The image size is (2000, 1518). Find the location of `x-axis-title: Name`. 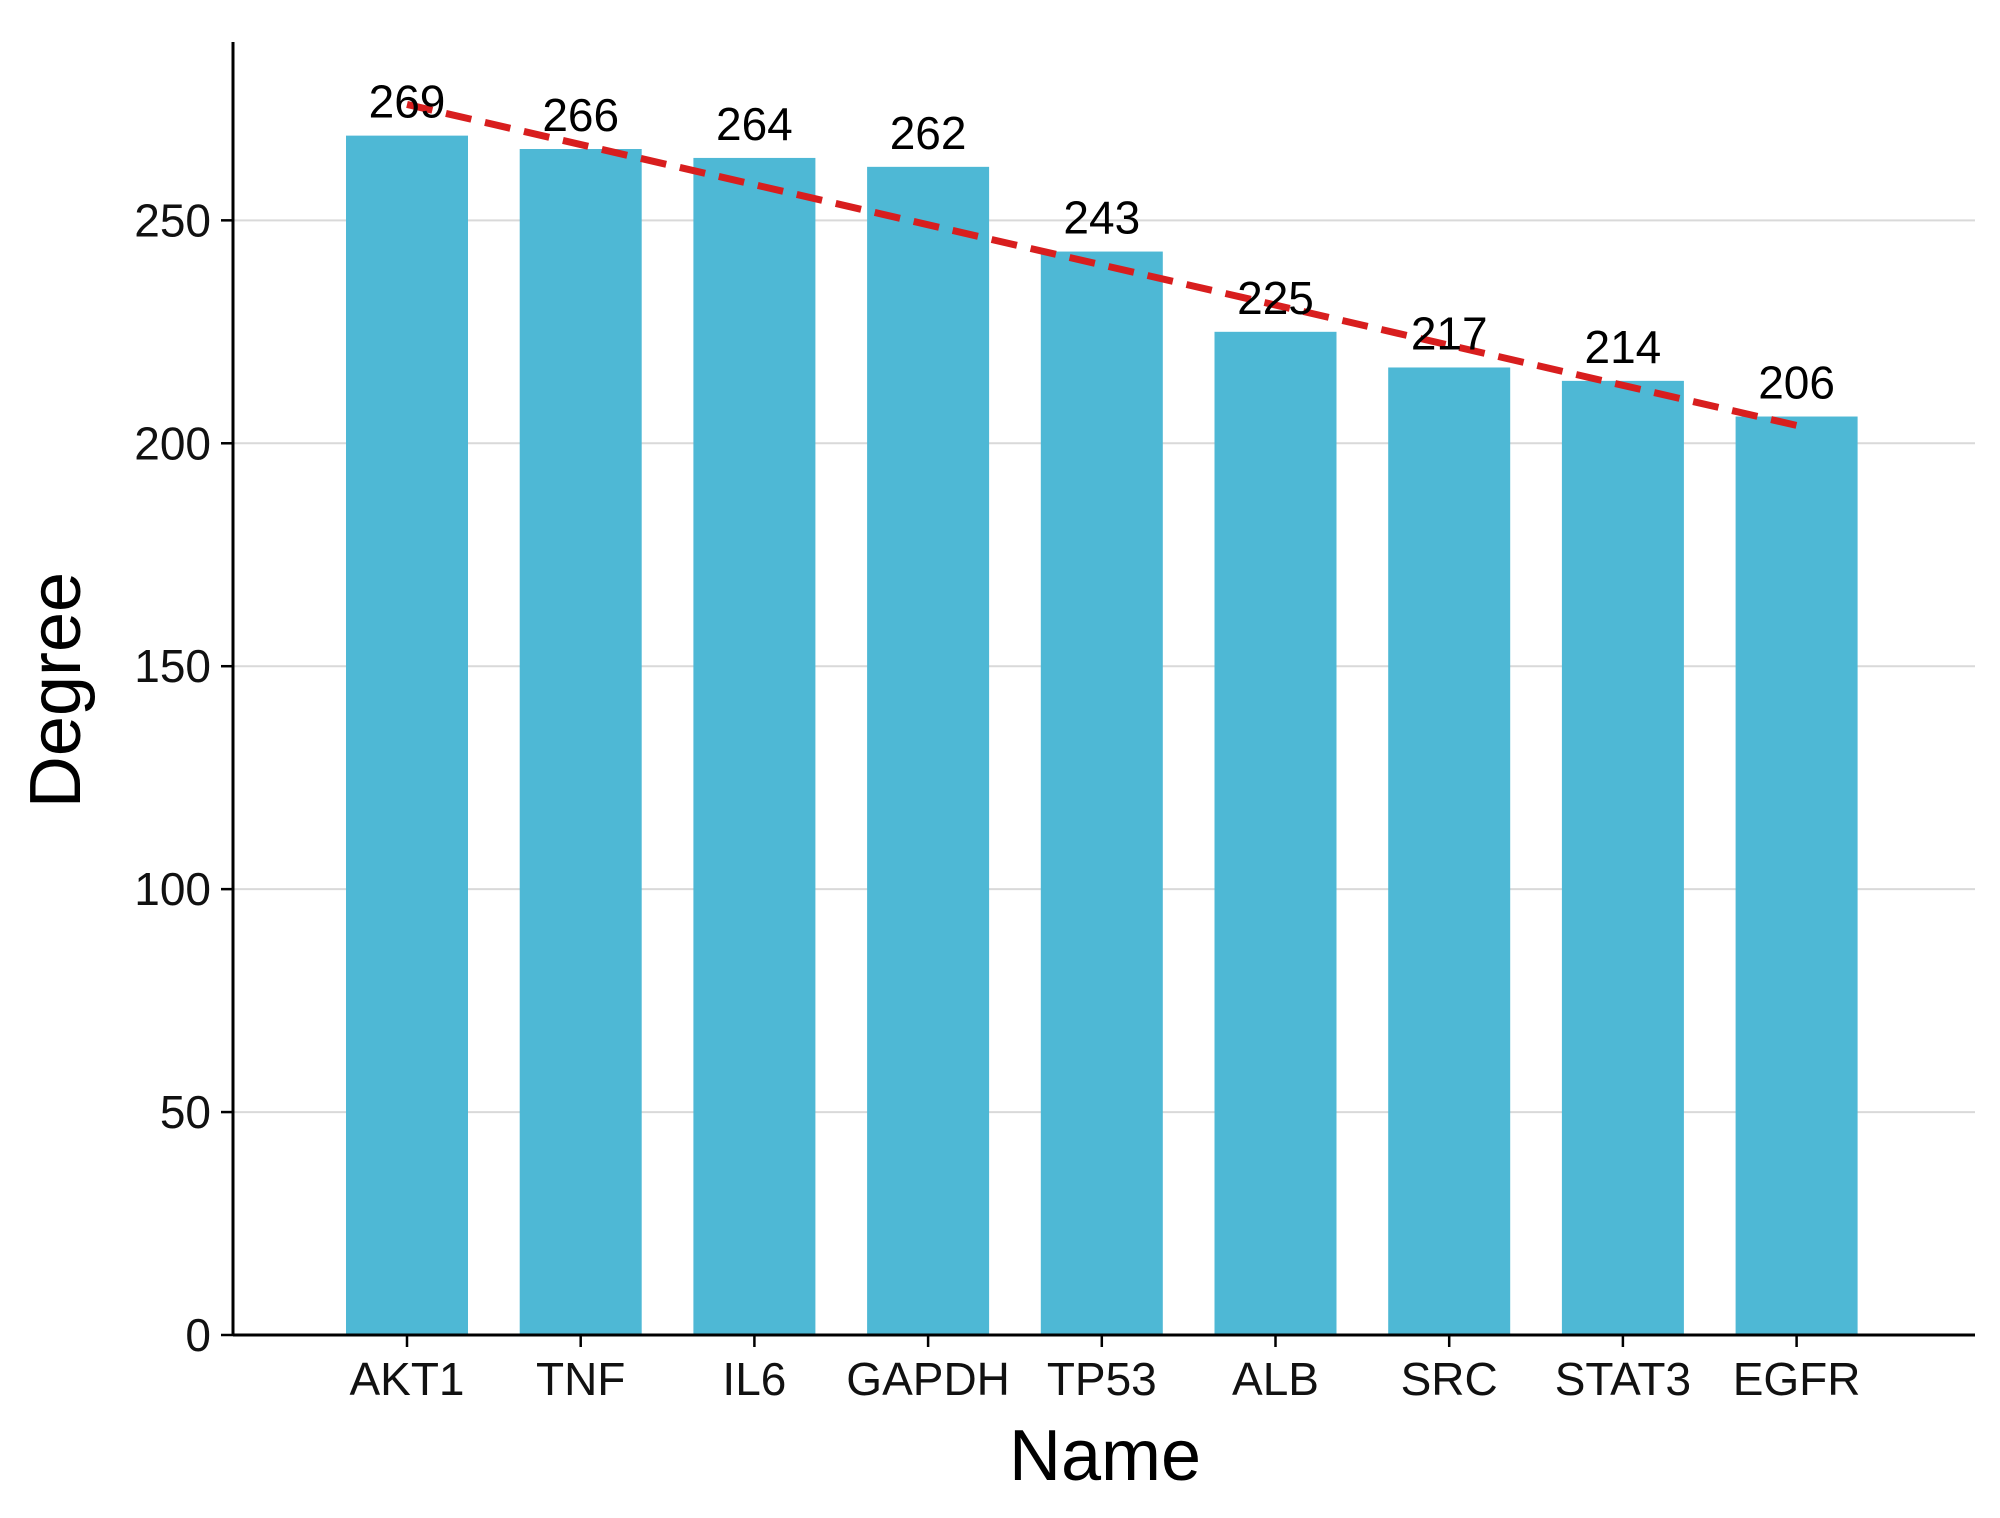

x-axis-title: Name is located at coordinates (1105, 1456).